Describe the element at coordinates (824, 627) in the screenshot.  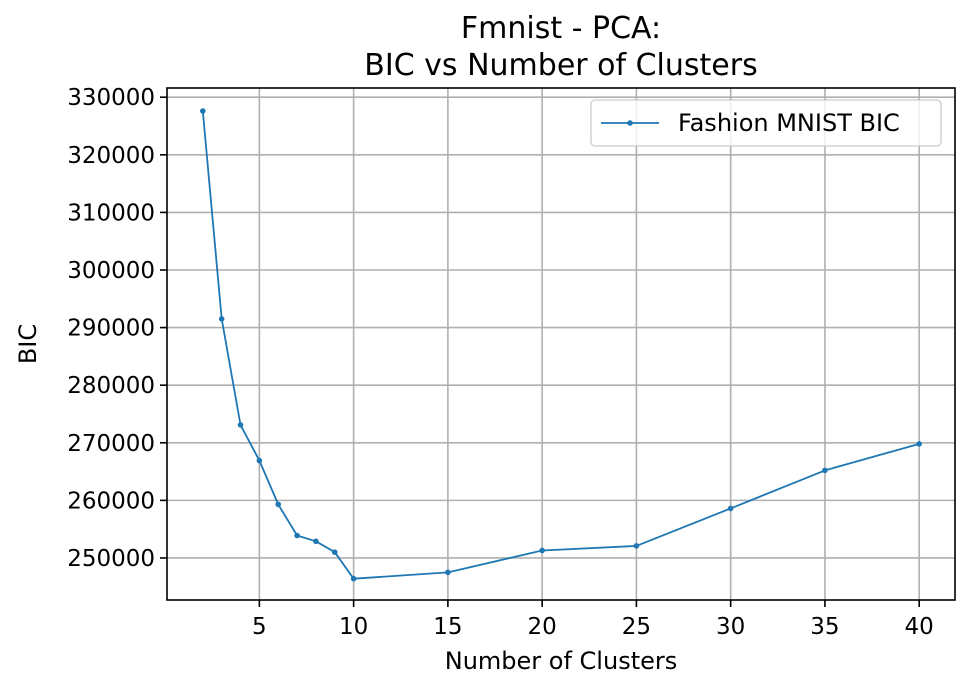
I see `x-tick-label: 35` at that location.